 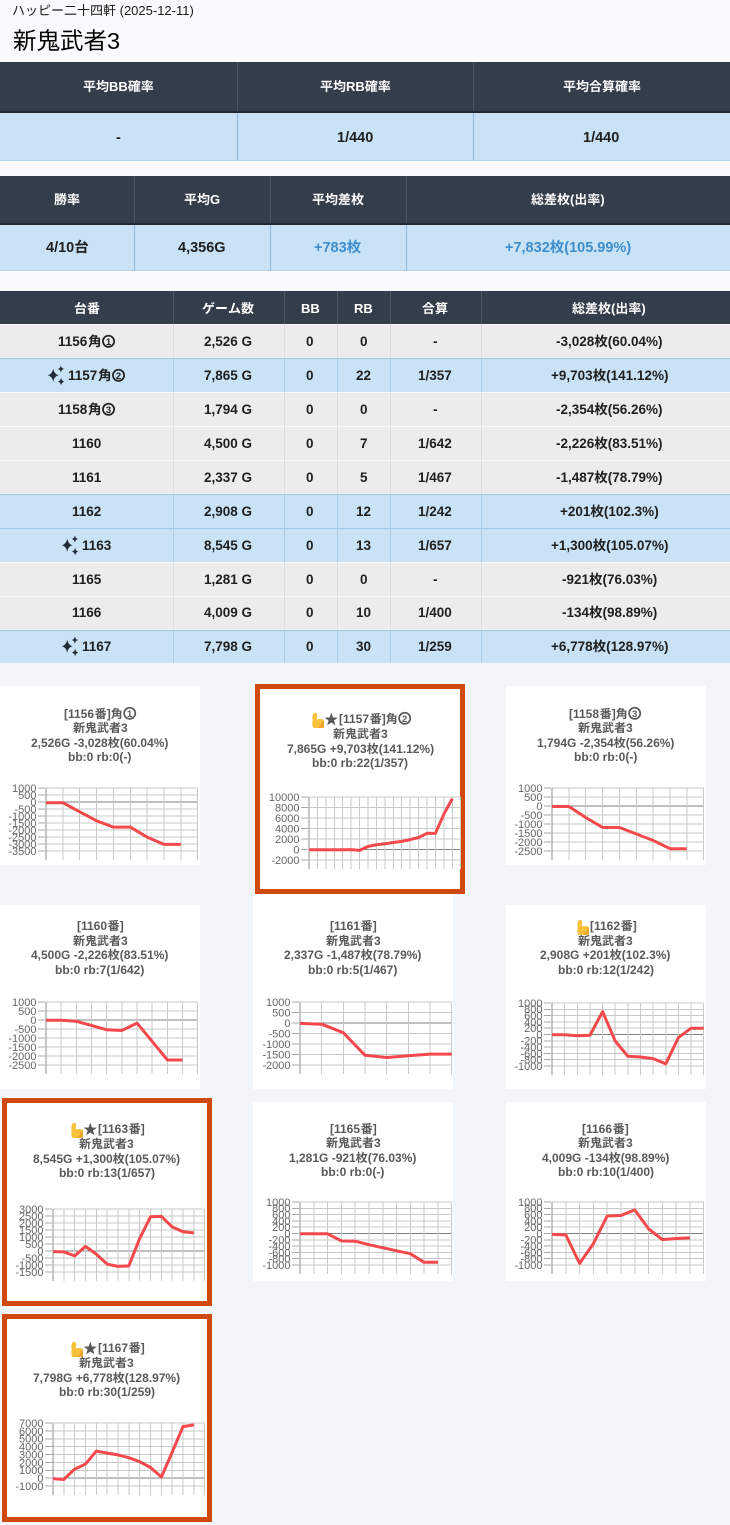 What do you see at coordinates (281, 1013) in the screenshot?
I see `svg-text: 500` at bounding box center [281, 1013].